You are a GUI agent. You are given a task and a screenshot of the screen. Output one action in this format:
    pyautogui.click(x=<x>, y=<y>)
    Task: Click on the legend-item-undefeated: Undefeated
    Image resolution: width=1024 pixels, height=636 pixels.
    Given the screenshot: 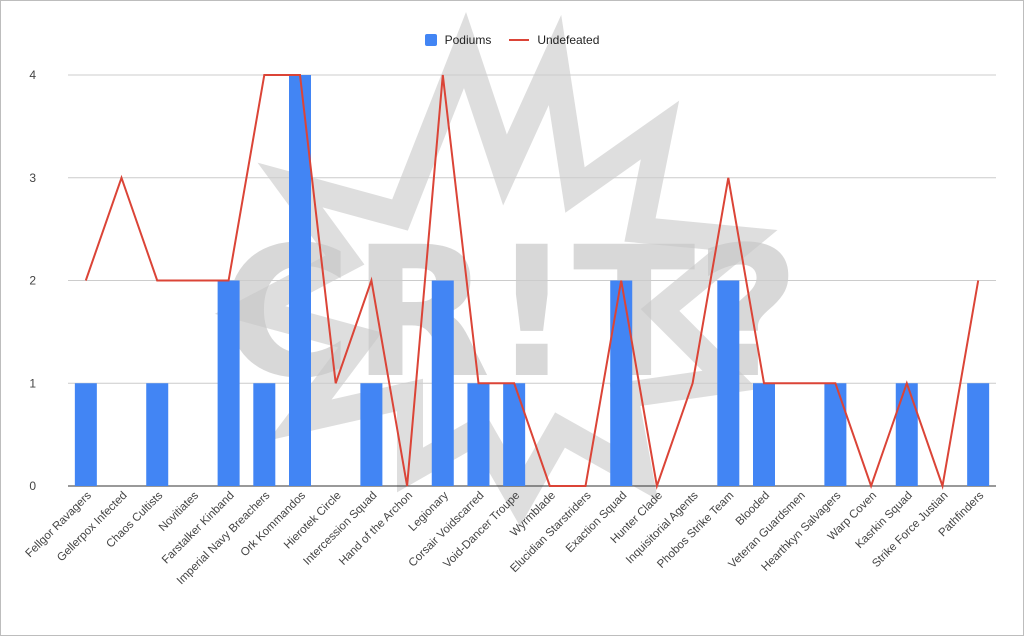 What is the action you would take?
    pyautogui.click(x=554, y=40)
    